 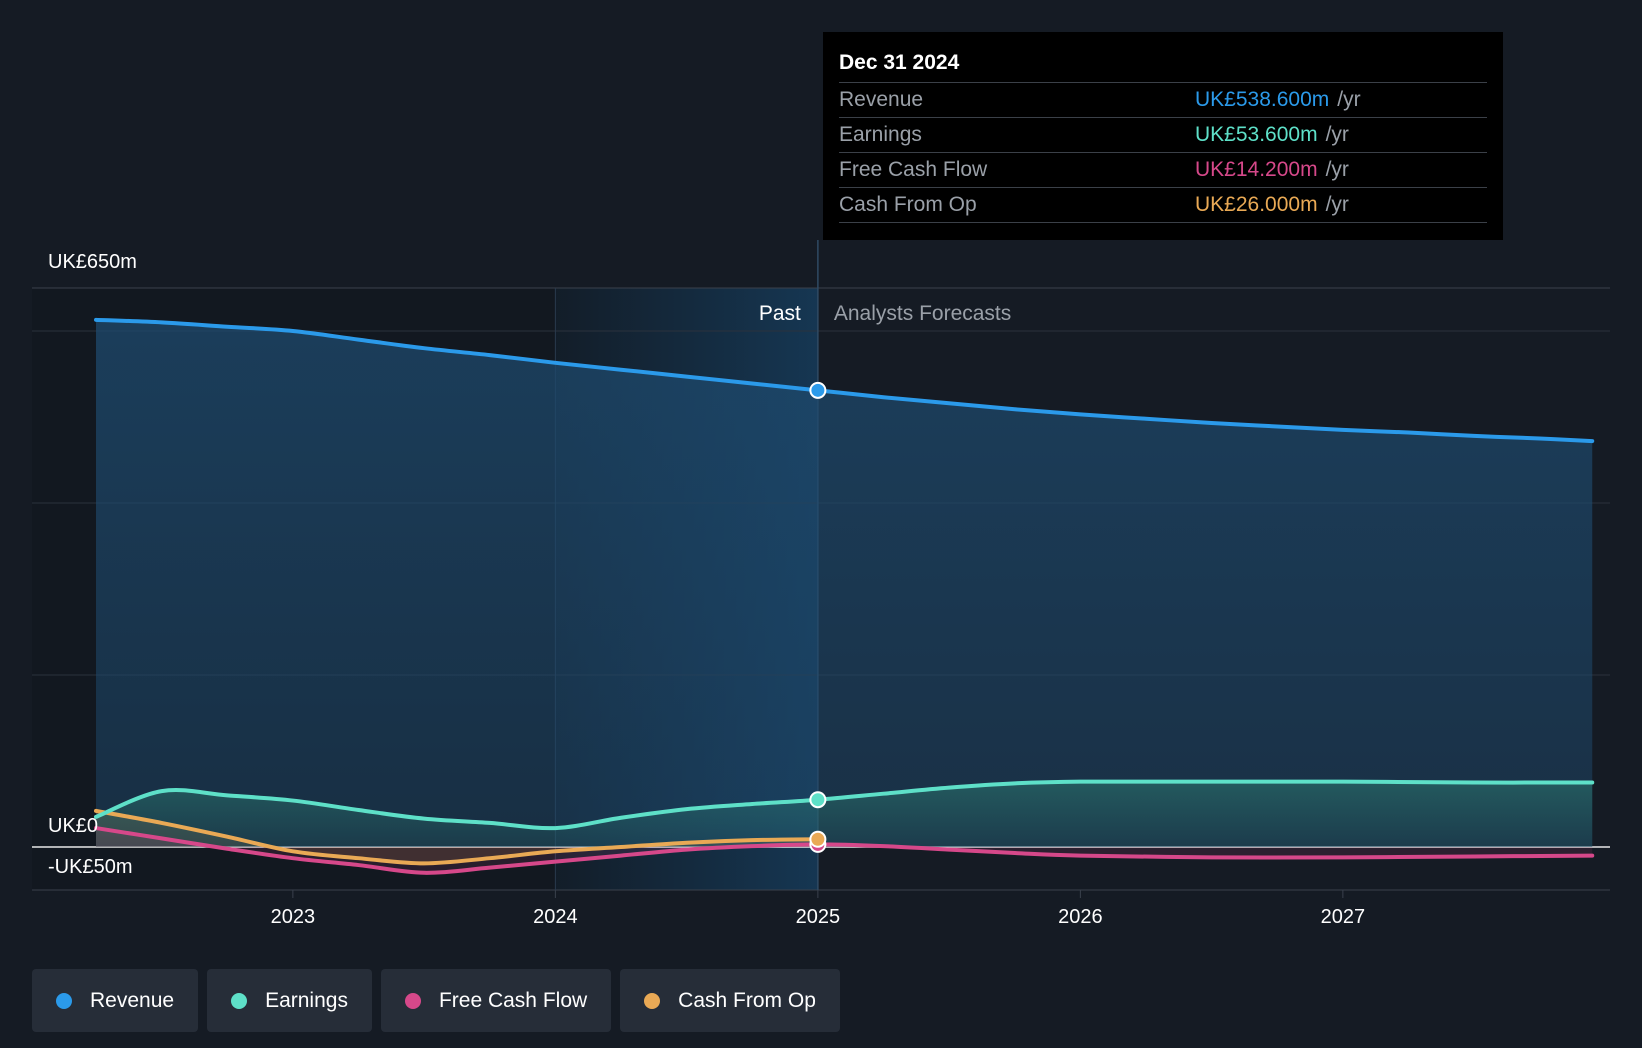 What do you see at coordinates (908, 204) in the screenshot?
I see `tooltip-label: Cash From Op` at bounding box center [908, 204].